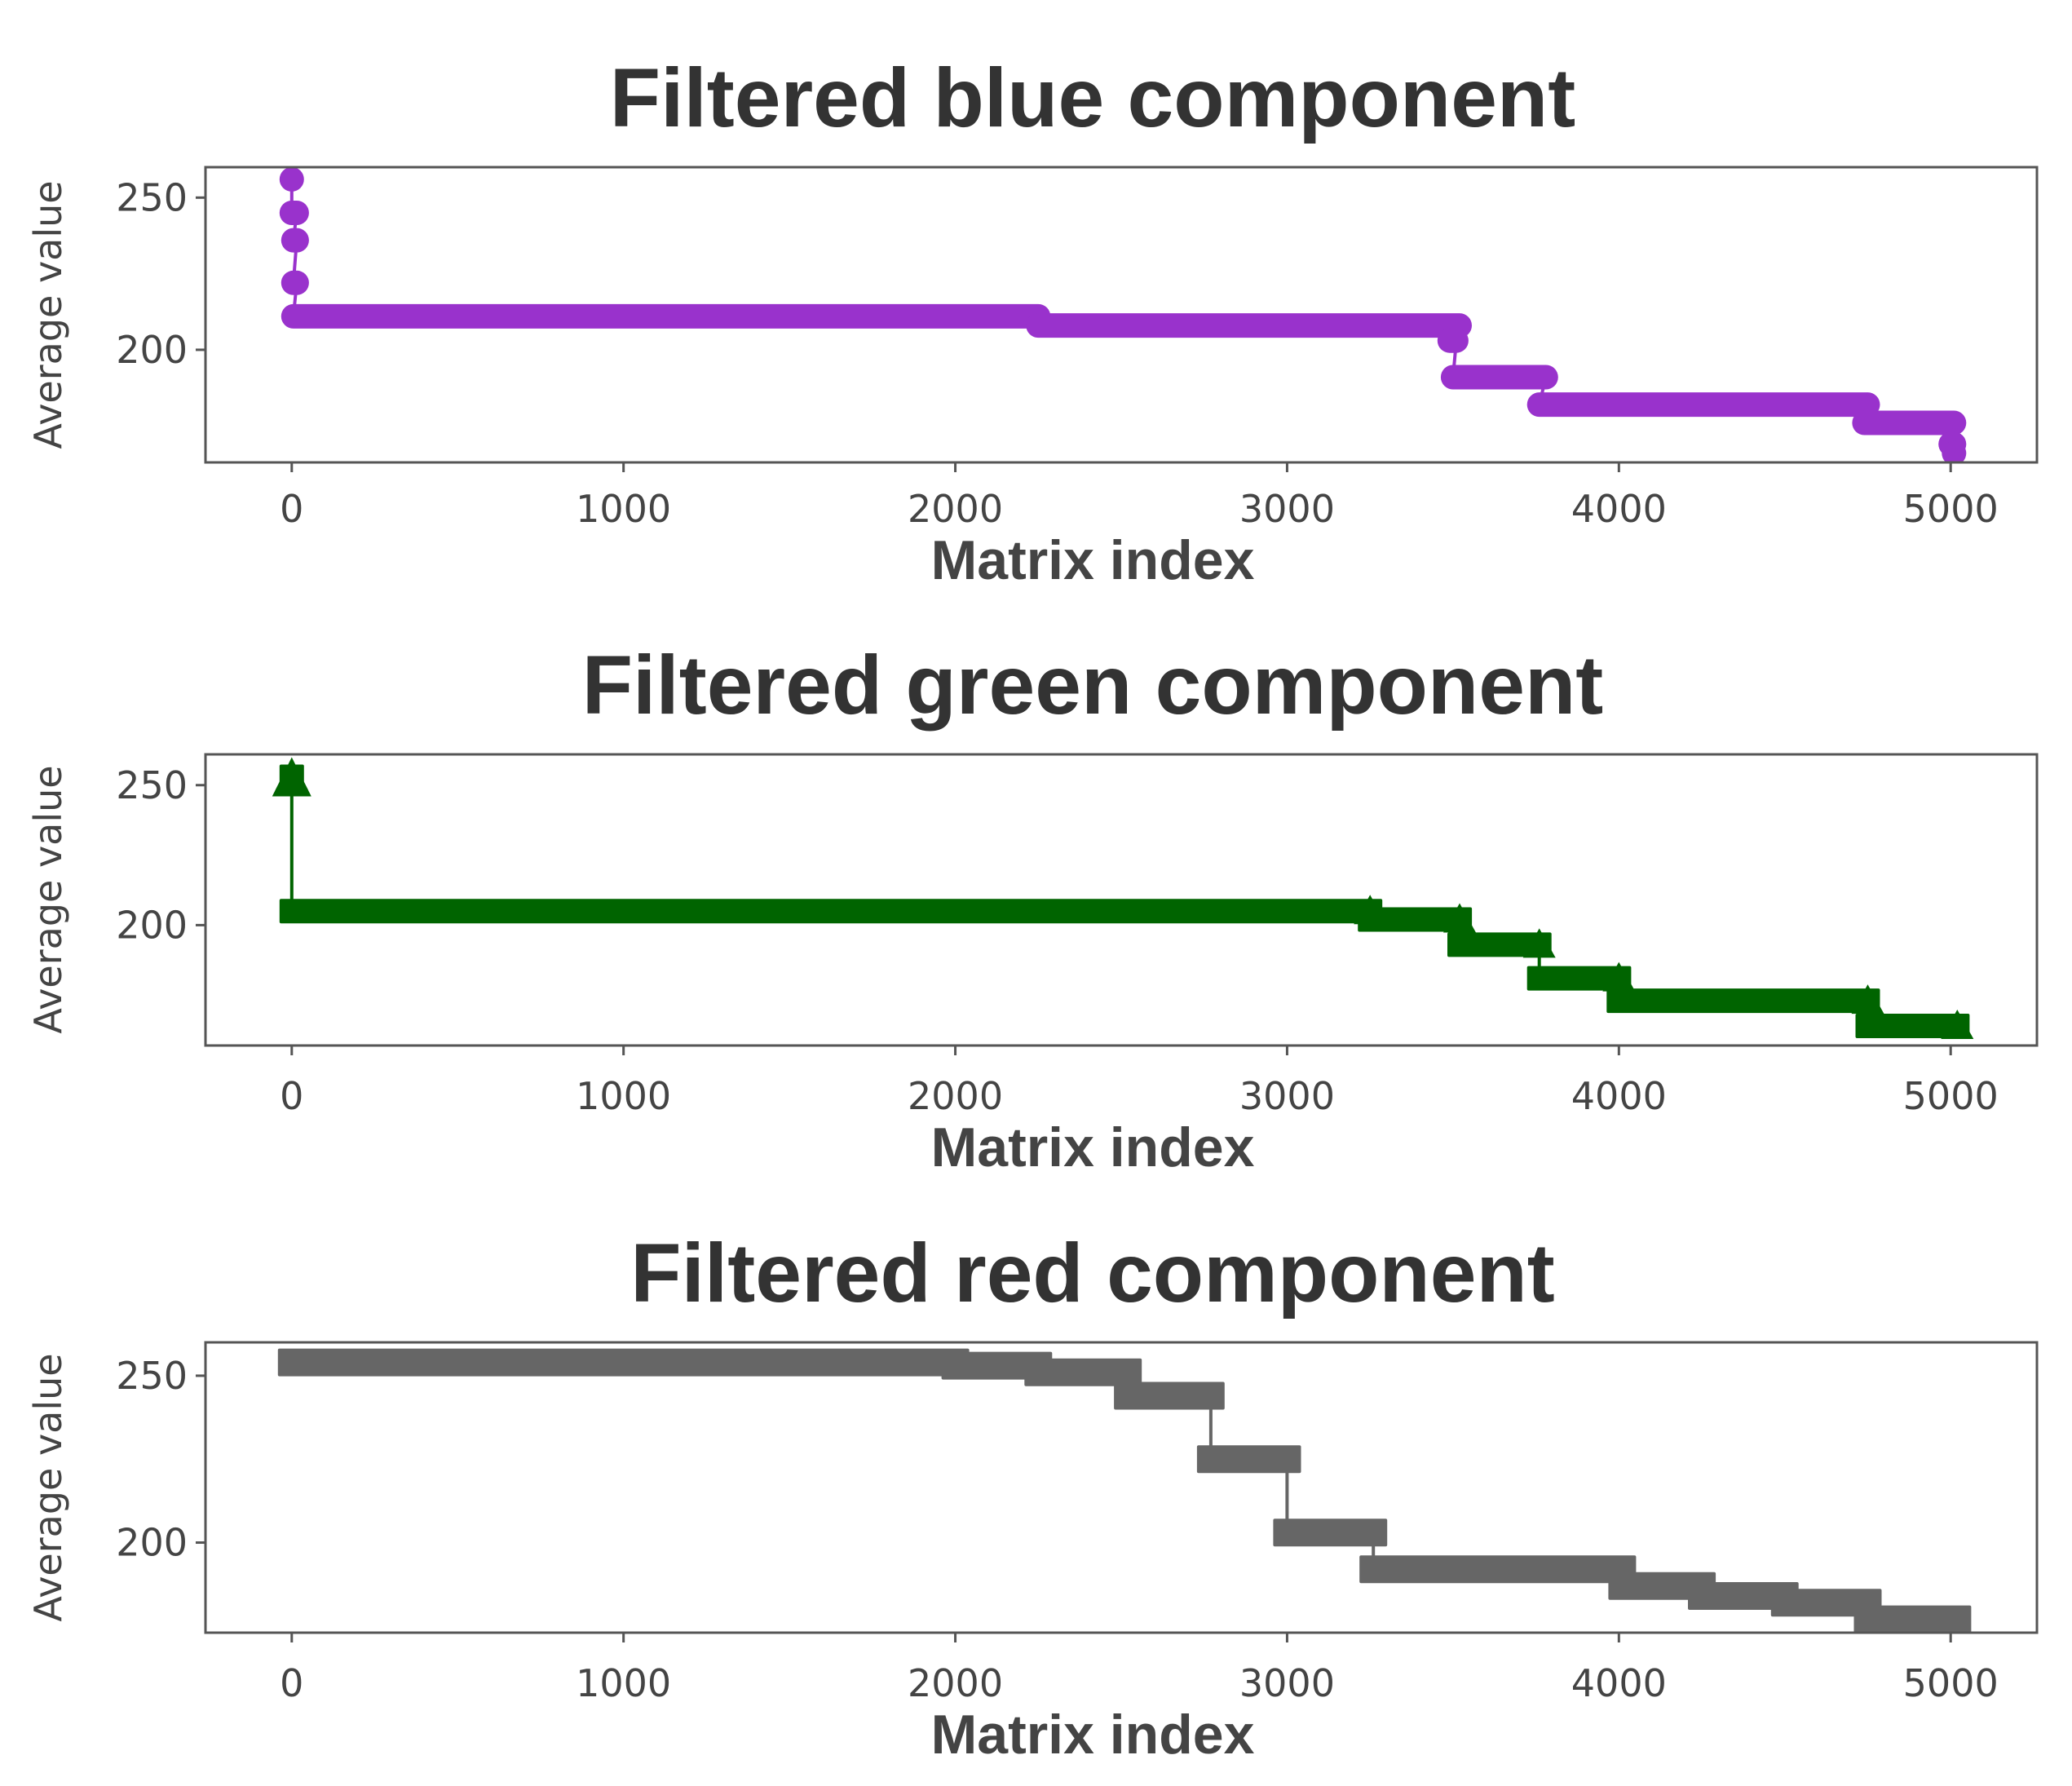  What do you see at coordinates (1092, 98) in the screenshot?
I see `chart-title: Filtered blue component` at bounding box center [1092, 98].